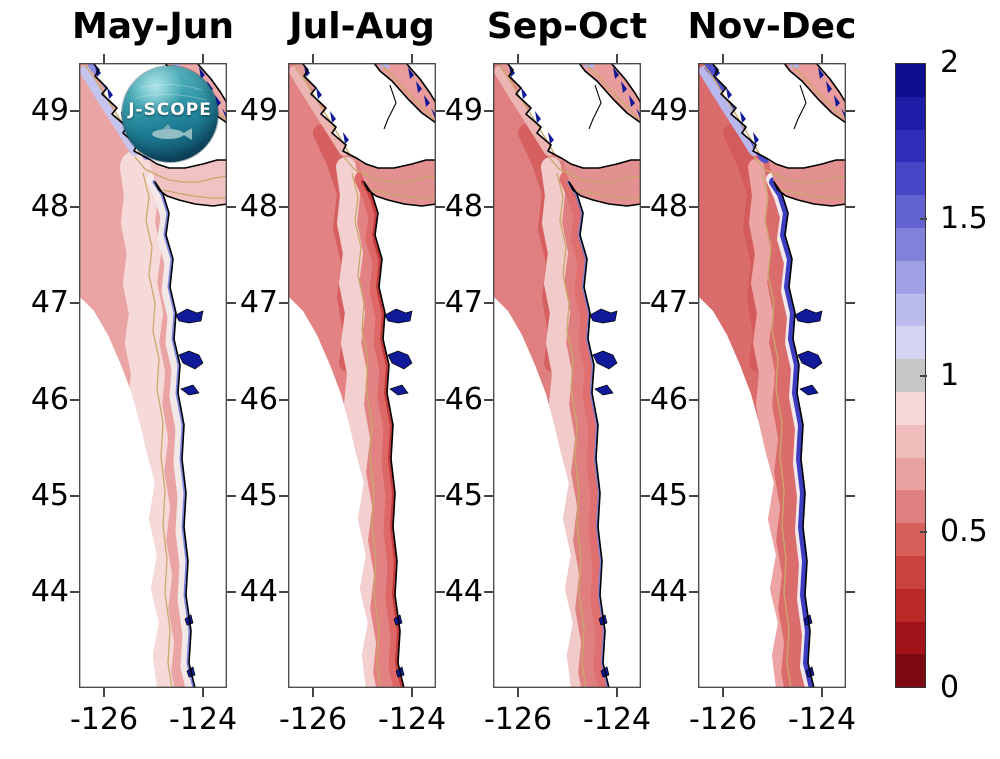 The width and height of the screenshot is (1000, 759). What do you see at coordinates (362, 26) in the screenshot?
I see `panel-title-jul-aug: Jul-Aug` at bounding box center [362, 26].